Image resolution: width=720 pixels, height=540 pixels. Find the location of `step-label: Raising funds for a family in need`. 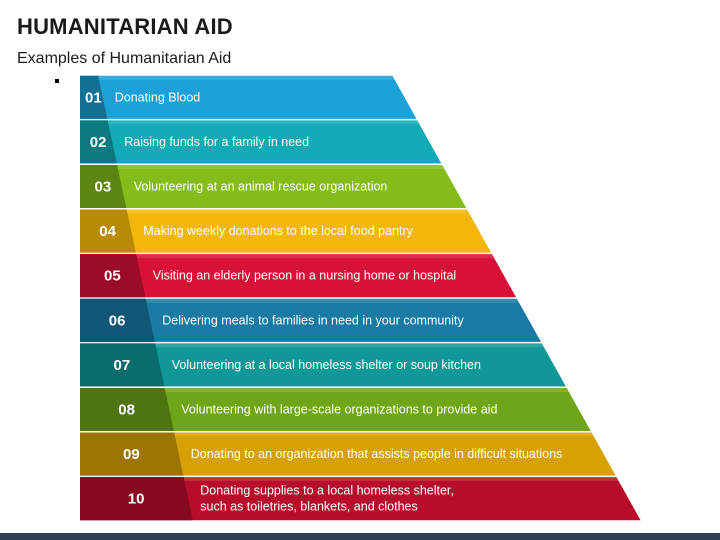

step-label: Raising funds for a family in need is located at coordinates (216, 142).